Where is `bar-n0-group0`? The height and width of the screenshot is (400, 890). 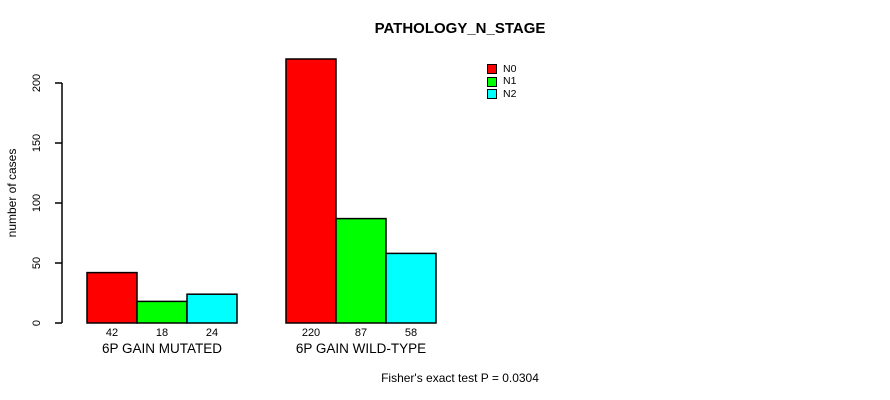
bar-n0-group0 is located at coordinates (112, 297).